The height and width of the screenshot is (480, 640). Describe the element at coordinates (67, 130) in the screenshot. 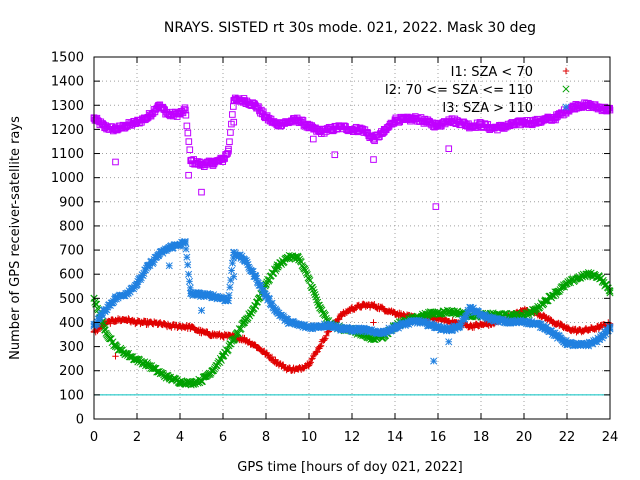

I see `y-tick-label: 1200` at that location.